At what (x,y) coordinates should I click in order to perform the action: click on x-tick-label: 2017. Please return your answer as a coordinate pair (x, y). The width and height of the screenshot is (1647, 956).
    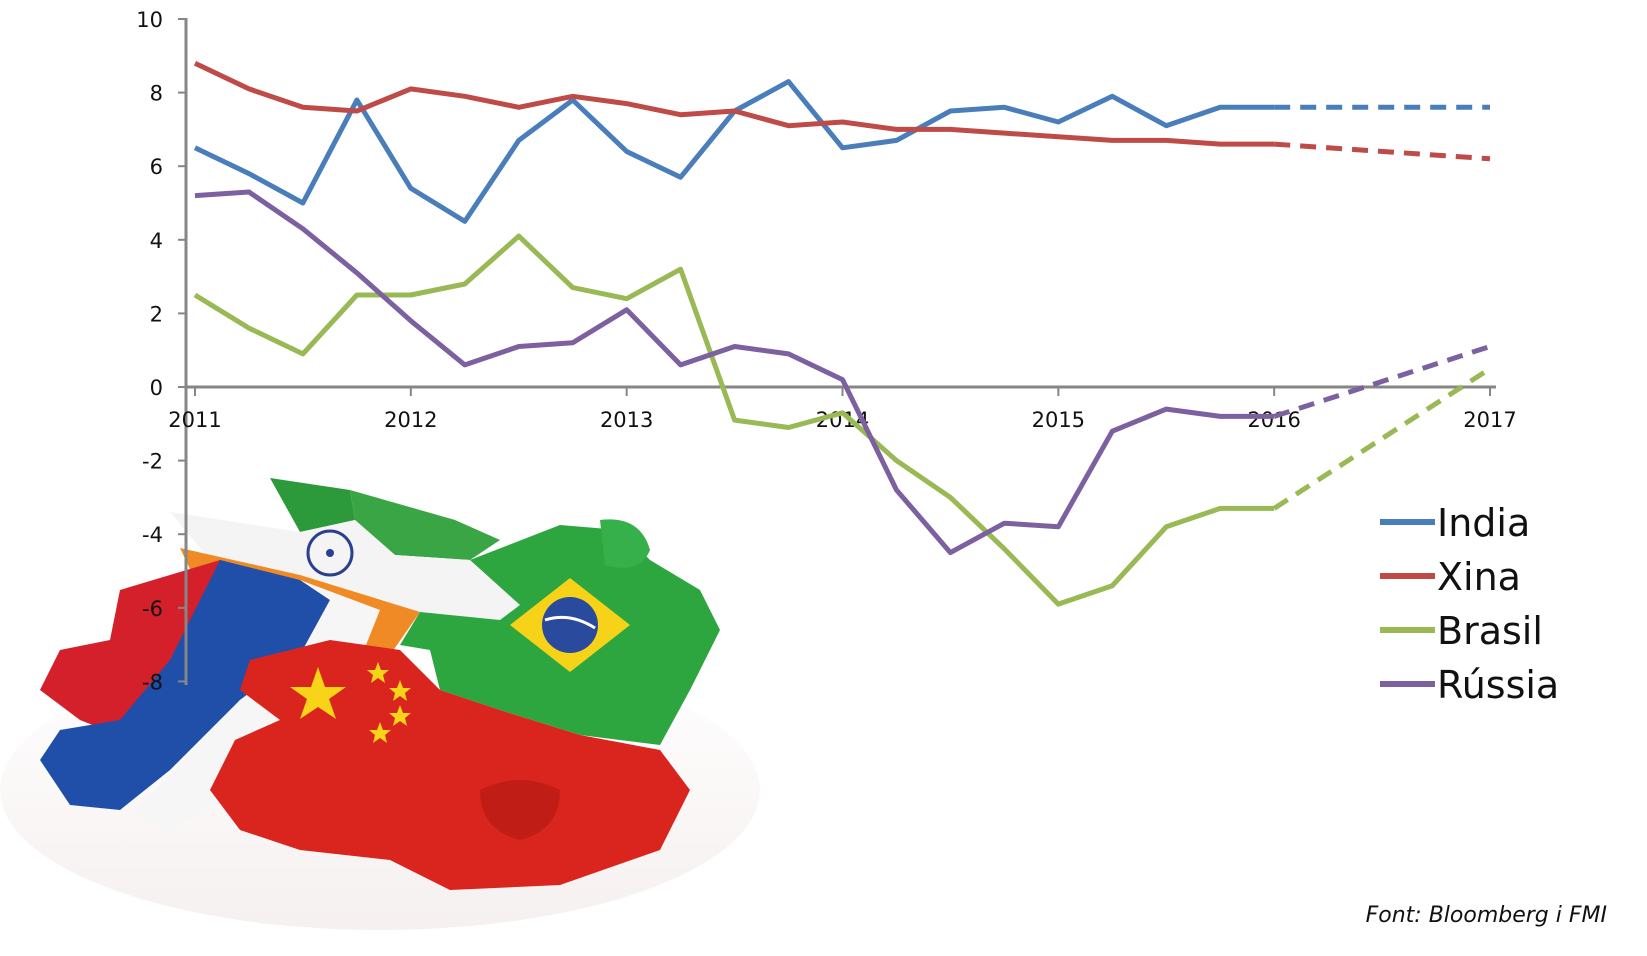
    Looking at the image, I should click on (1489, 420).